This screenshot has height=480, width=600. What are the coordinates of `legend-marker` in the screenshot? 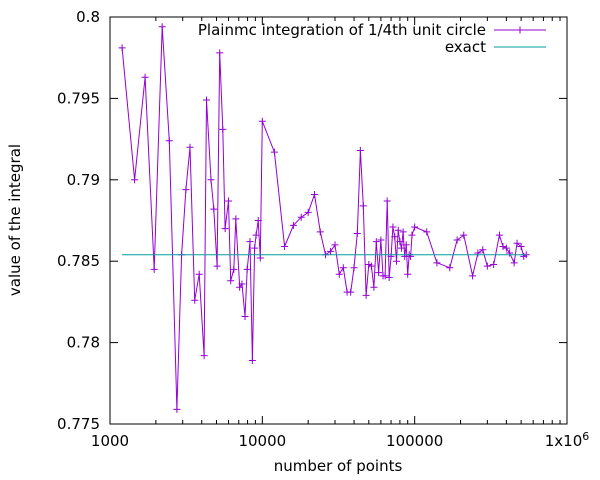 It's located at (520, 30).